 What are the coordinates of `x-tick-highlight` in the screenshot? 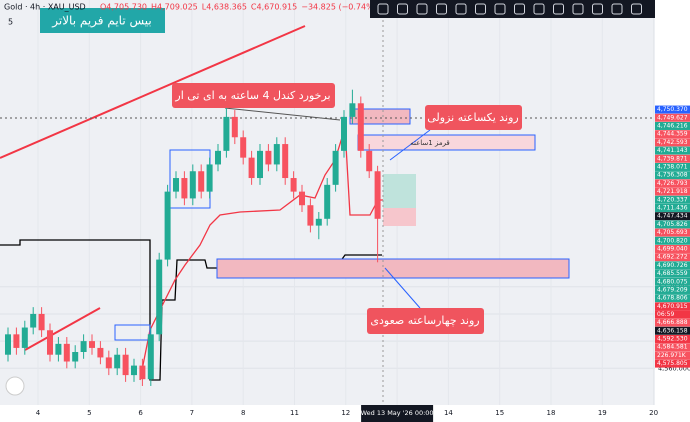 It's located at (397, 413).